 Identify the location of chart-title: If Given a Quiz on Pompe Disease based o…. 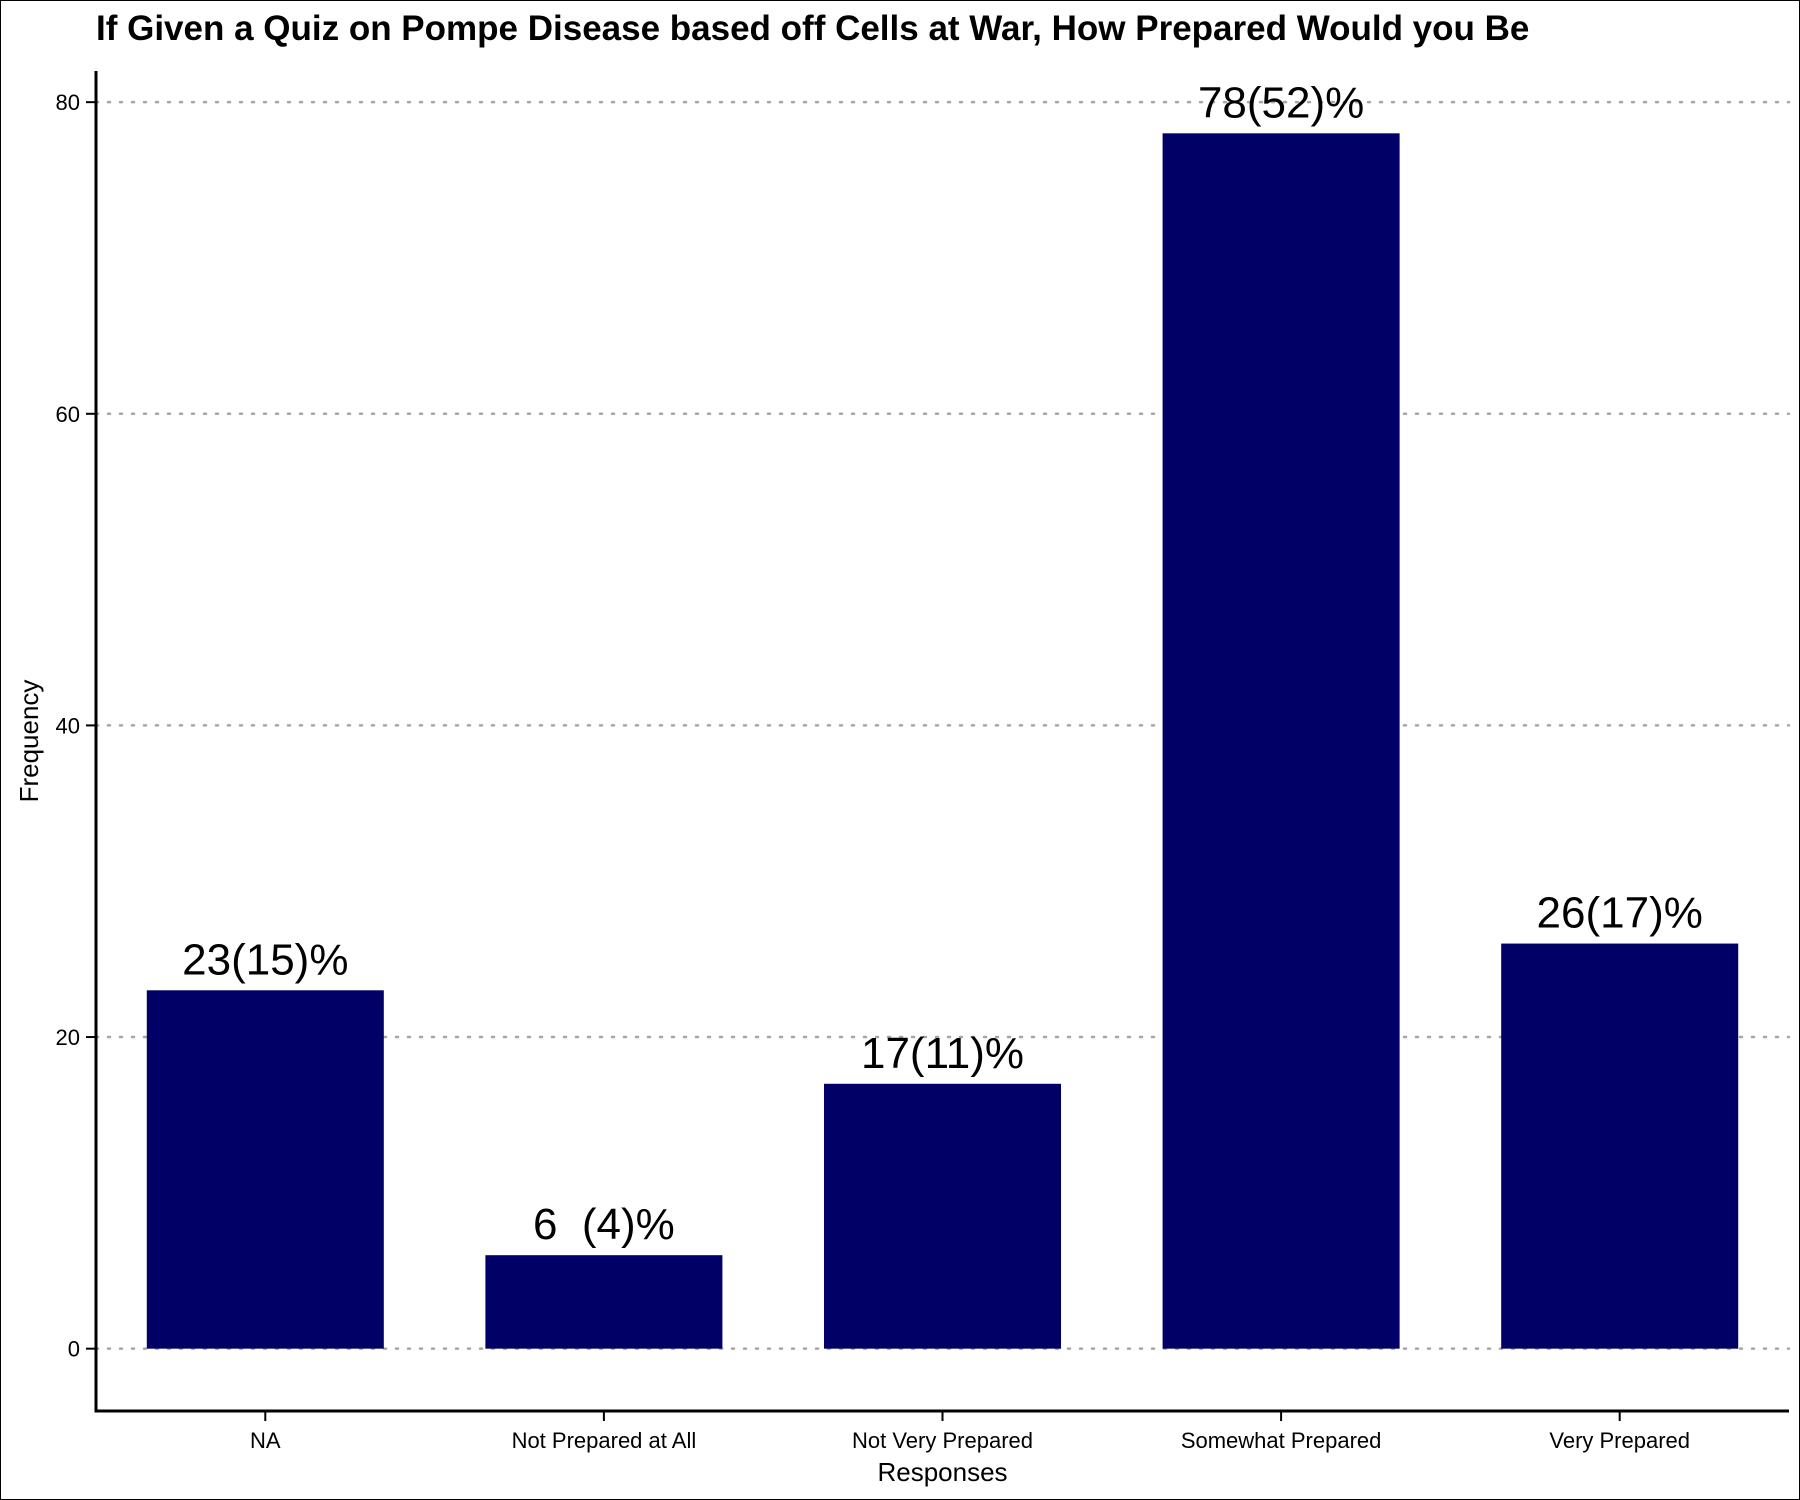
(813, 28).